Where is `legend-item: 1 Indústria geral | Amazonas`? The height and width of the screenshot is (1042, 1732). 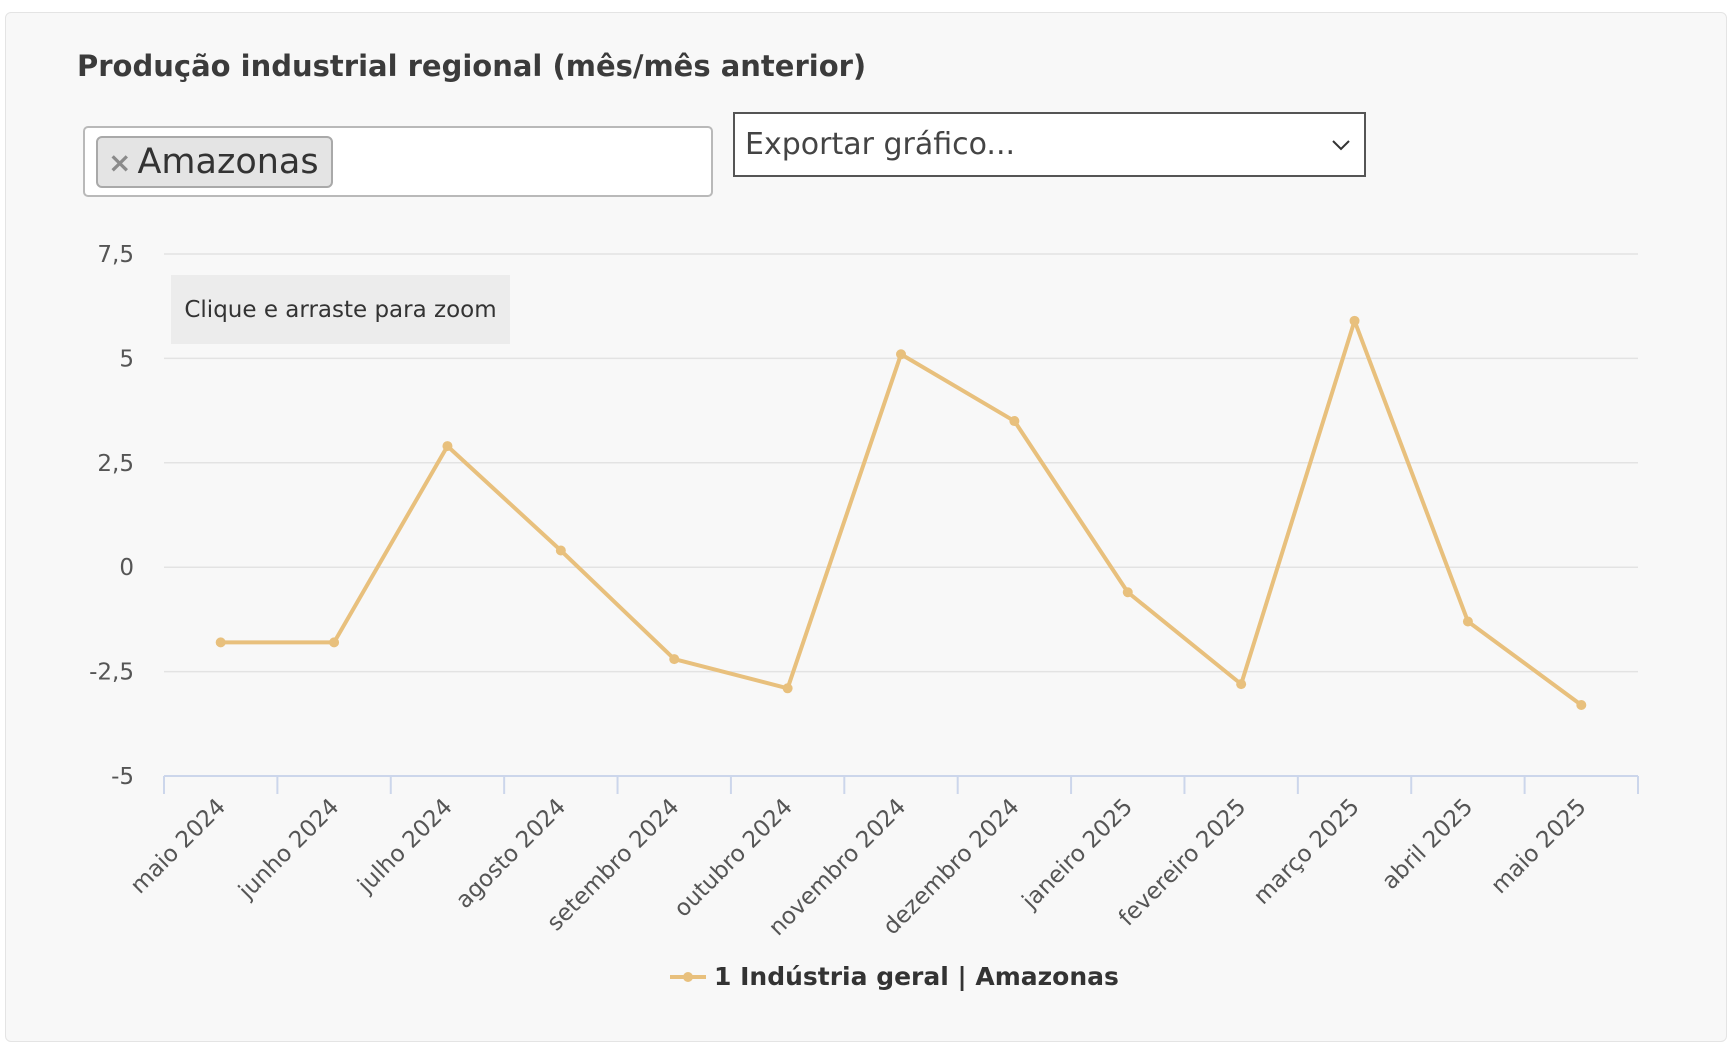 legend-item: 1 Indústria geral | Amazonas is located at coordinates (894, 976).